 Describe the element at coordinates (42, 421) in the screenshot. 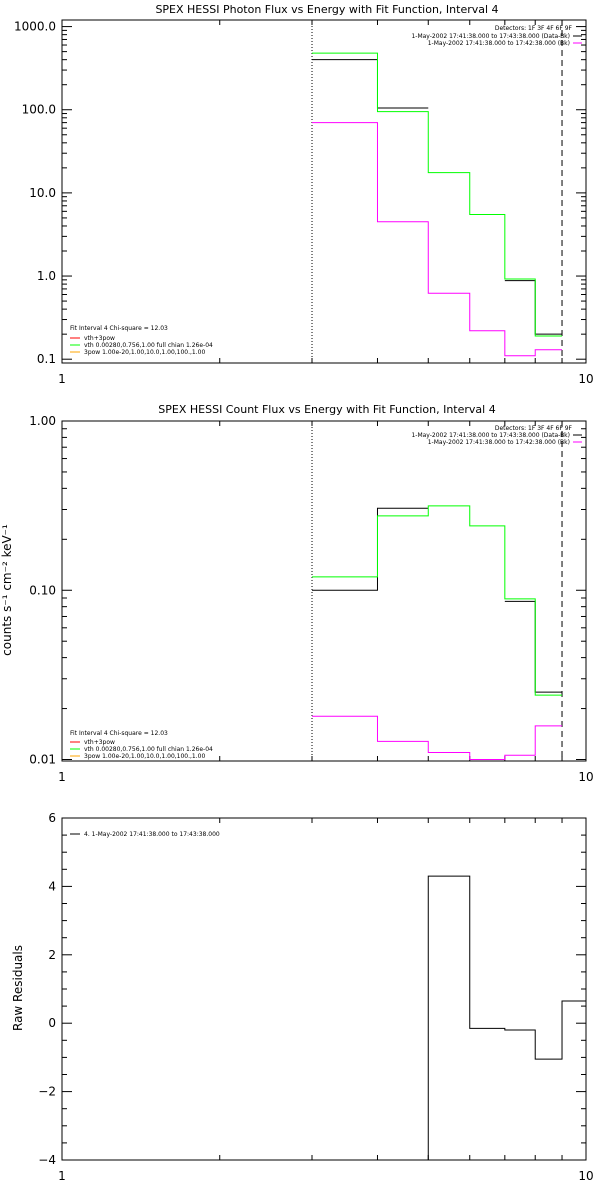

I see `y-tick-label: 1.00` at that location.